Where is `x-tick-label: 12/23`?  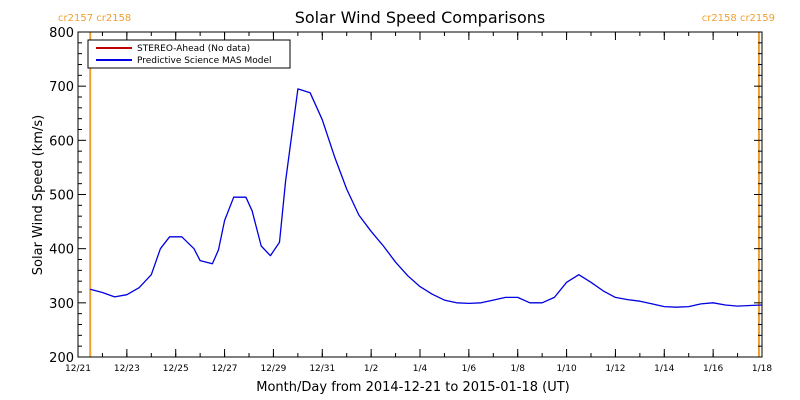 x-tick-label: 12/23 is located at coordinates (127, 369).